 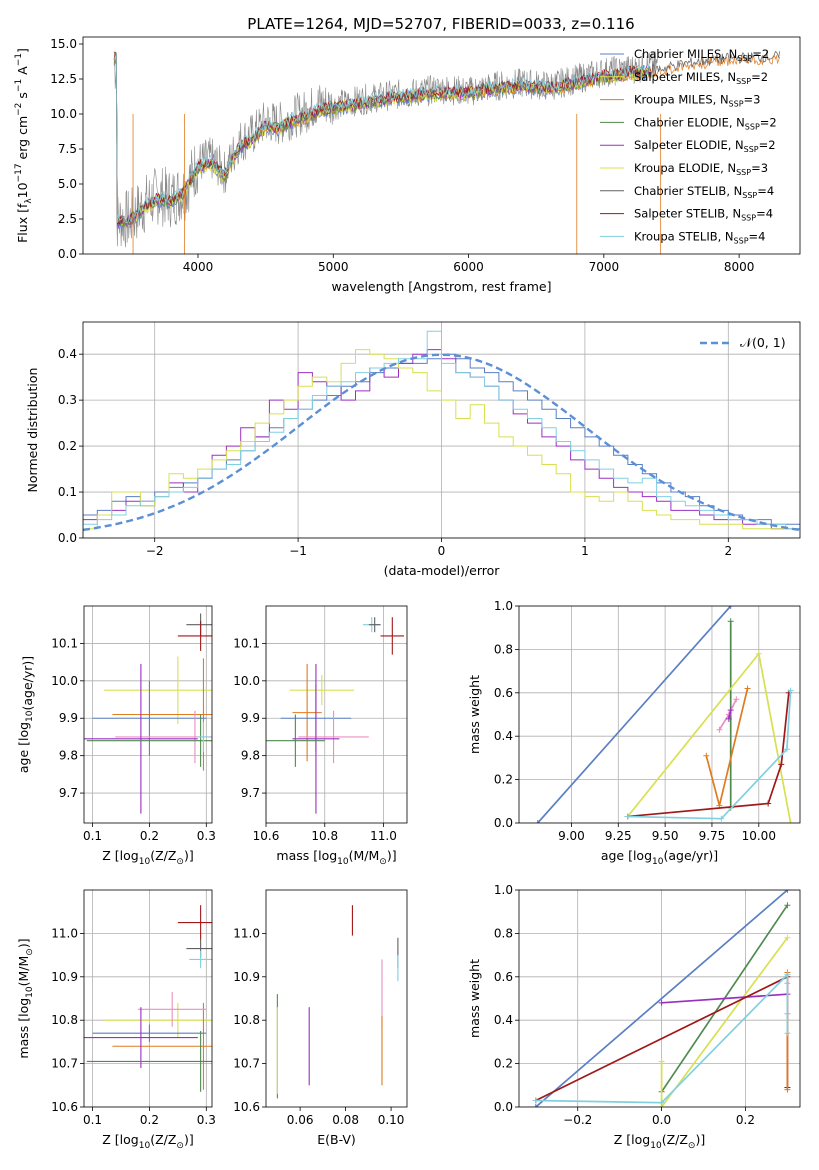 I want to click on histogram-step-line, so click(x=441, y=443).